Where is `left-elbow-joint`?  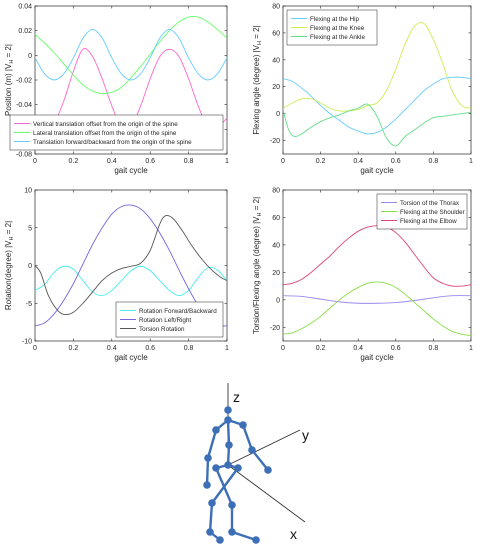 left-elbow-joint is located at coordinates (208, 458).